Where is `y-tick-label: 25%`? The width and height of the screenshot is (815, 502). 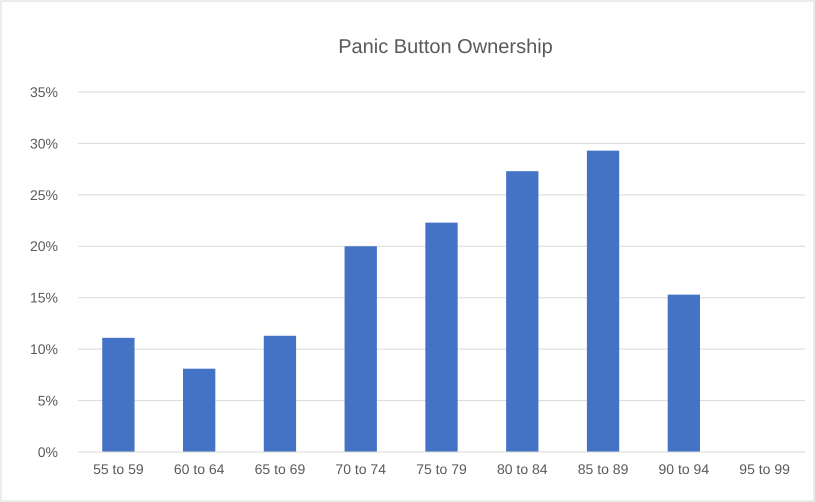 y-tick-label: 25% is located at coordinates (44, 194).